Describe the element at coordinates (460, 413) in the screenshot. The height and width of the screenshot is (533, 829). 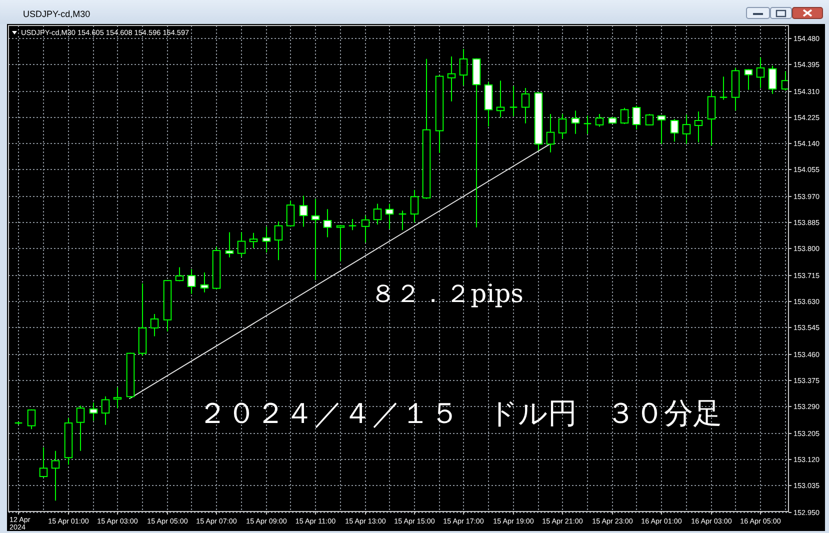
I see `annotation: ２０２４／４／１５ ドル円 ３０分足` at that location.